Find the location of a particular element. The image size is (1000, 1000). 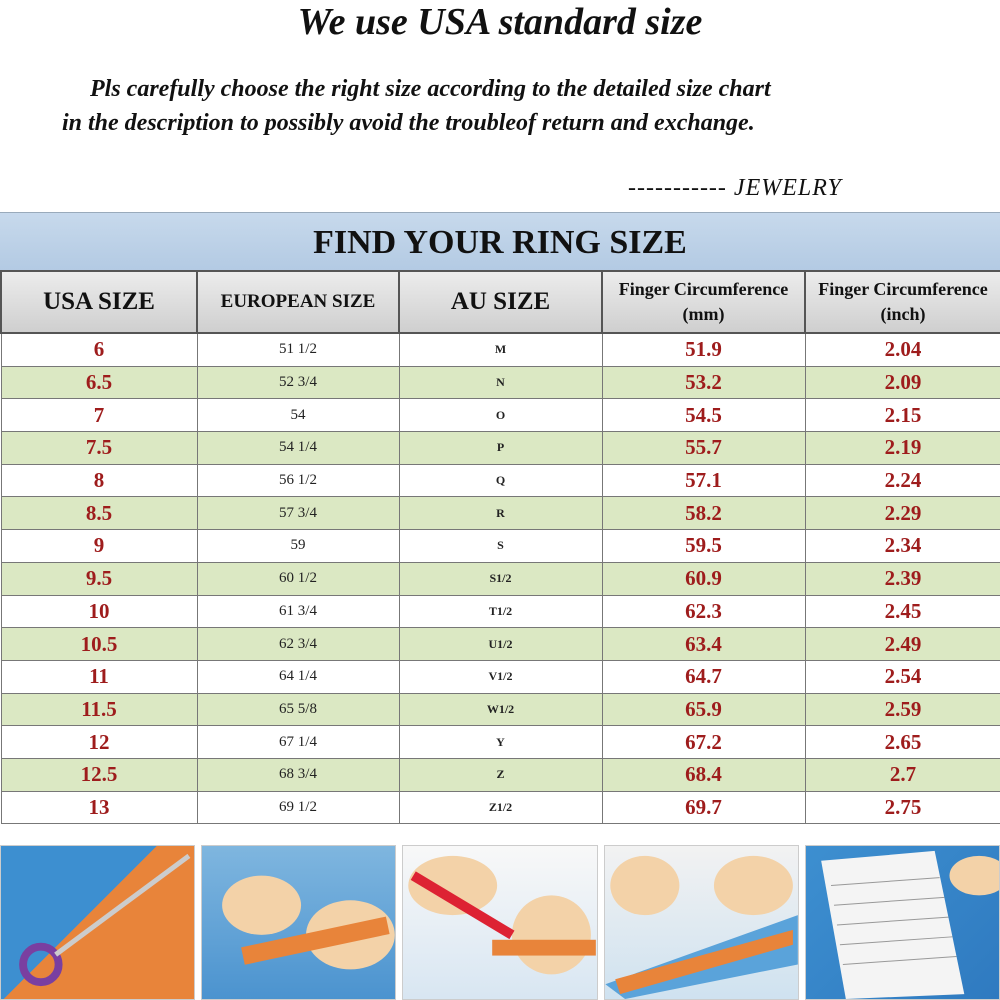

cell-european-size: 54 1/4 is located at coordinates (298, 448).